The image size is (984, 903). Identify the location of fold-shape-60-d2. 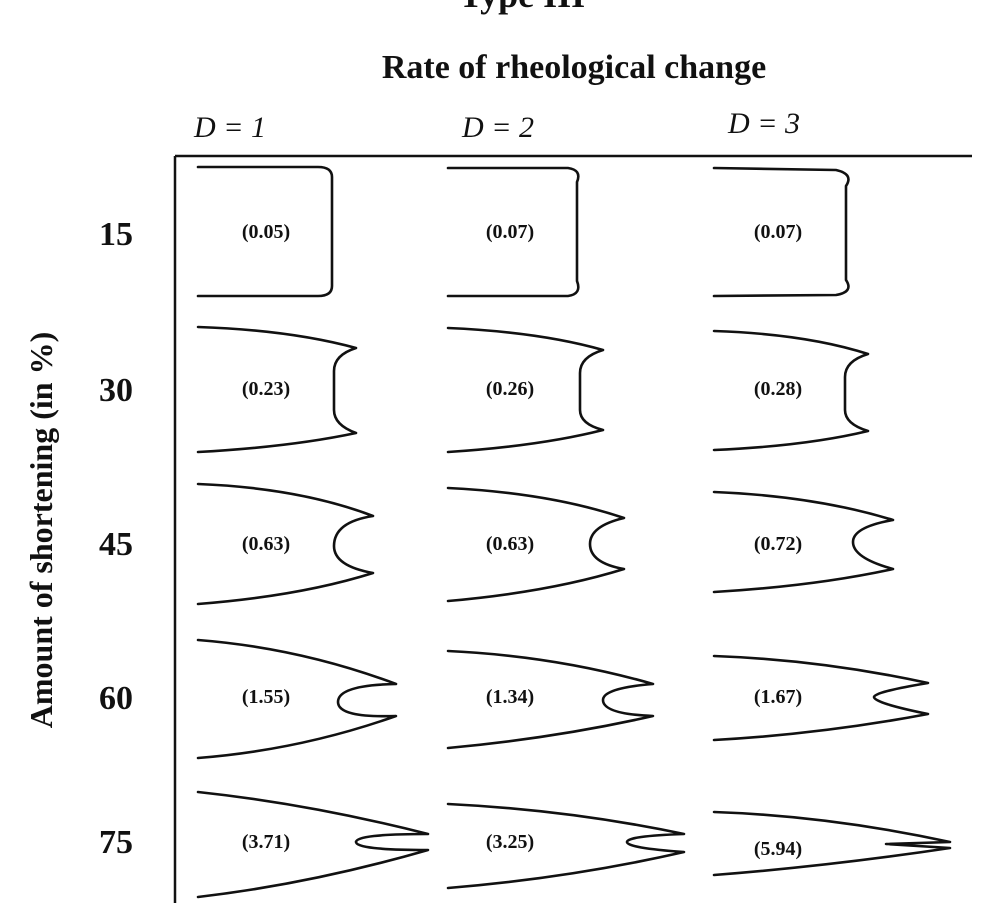
(550, 699).